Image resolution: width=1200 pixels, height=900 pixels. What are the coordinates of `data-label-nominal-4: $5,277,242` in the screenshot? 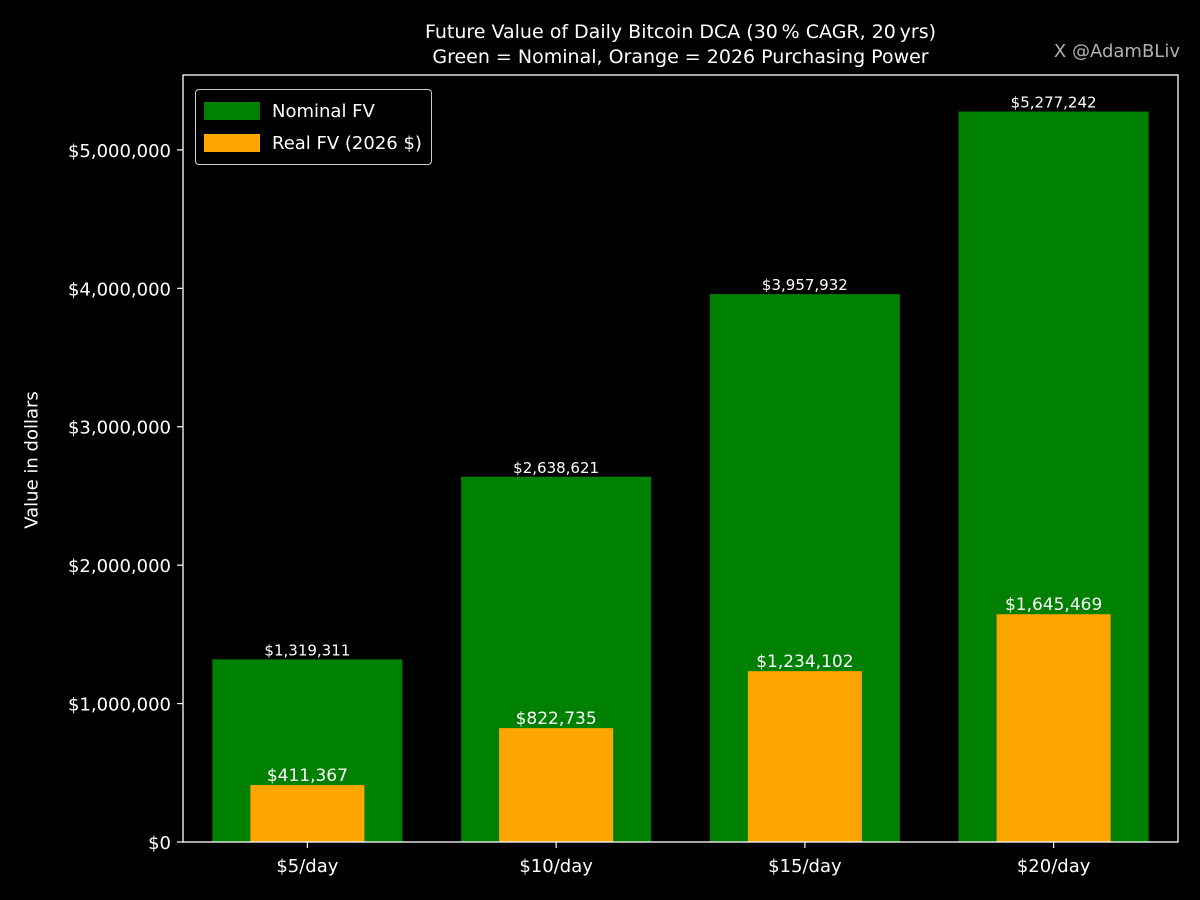 It's located at (1054, 103).